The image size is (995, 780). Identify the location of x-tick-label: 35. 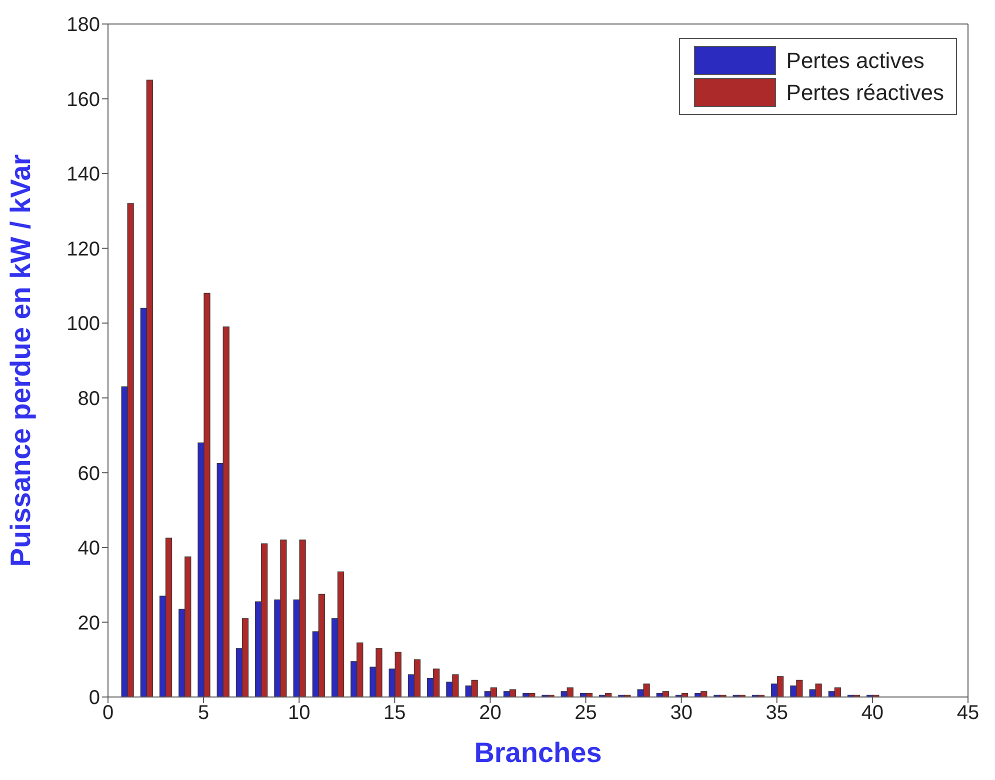
(777, 713).